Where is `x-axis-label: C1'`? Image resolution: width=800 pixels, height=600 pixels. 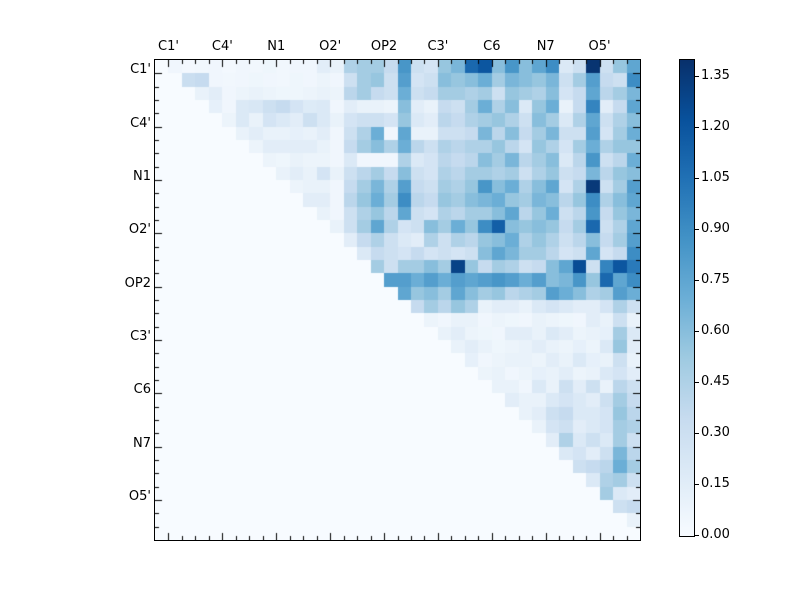 x-axis-label: C1' is located at coordinates (168, 46).